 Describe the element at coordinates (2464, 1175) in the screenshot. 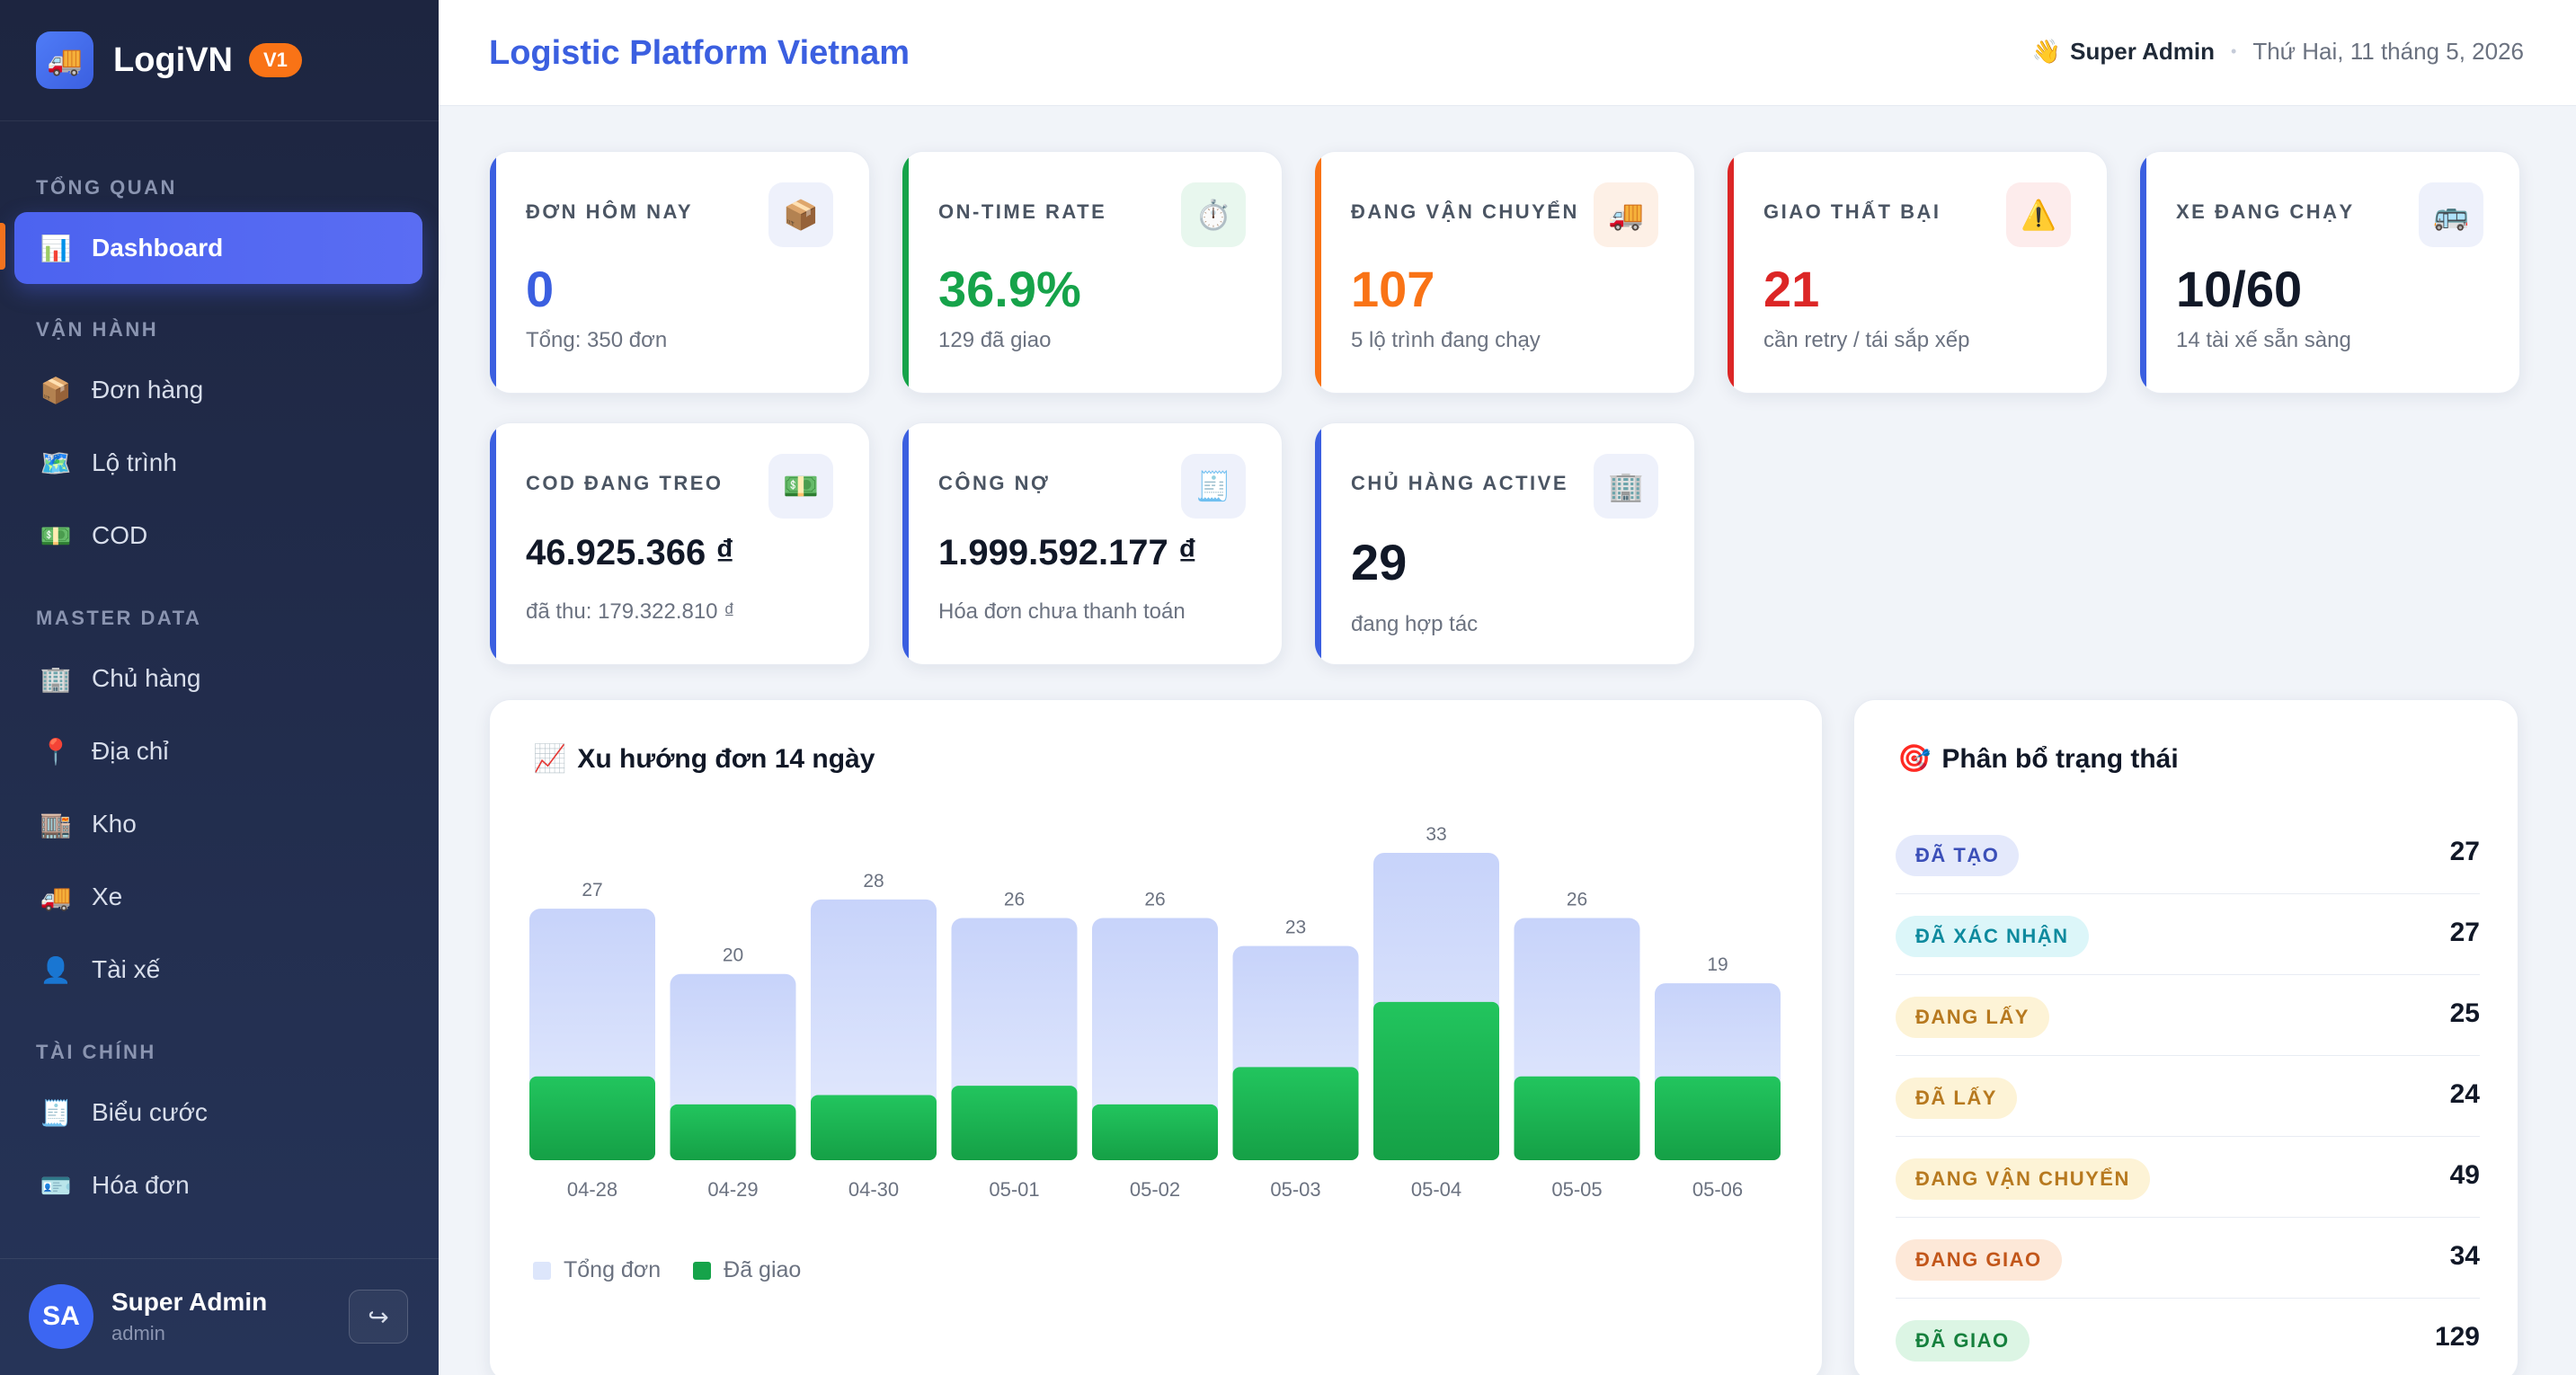

I see `status-count: 49` at that location.